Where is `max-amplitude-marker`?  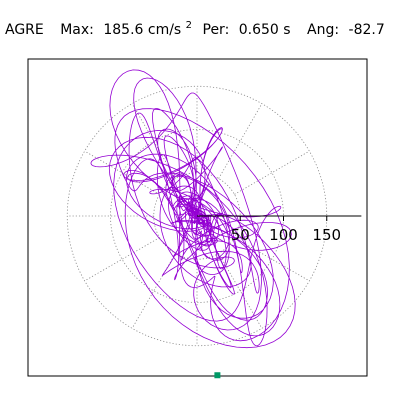 max-amplitude-marker is located at coordinates (217, 375).